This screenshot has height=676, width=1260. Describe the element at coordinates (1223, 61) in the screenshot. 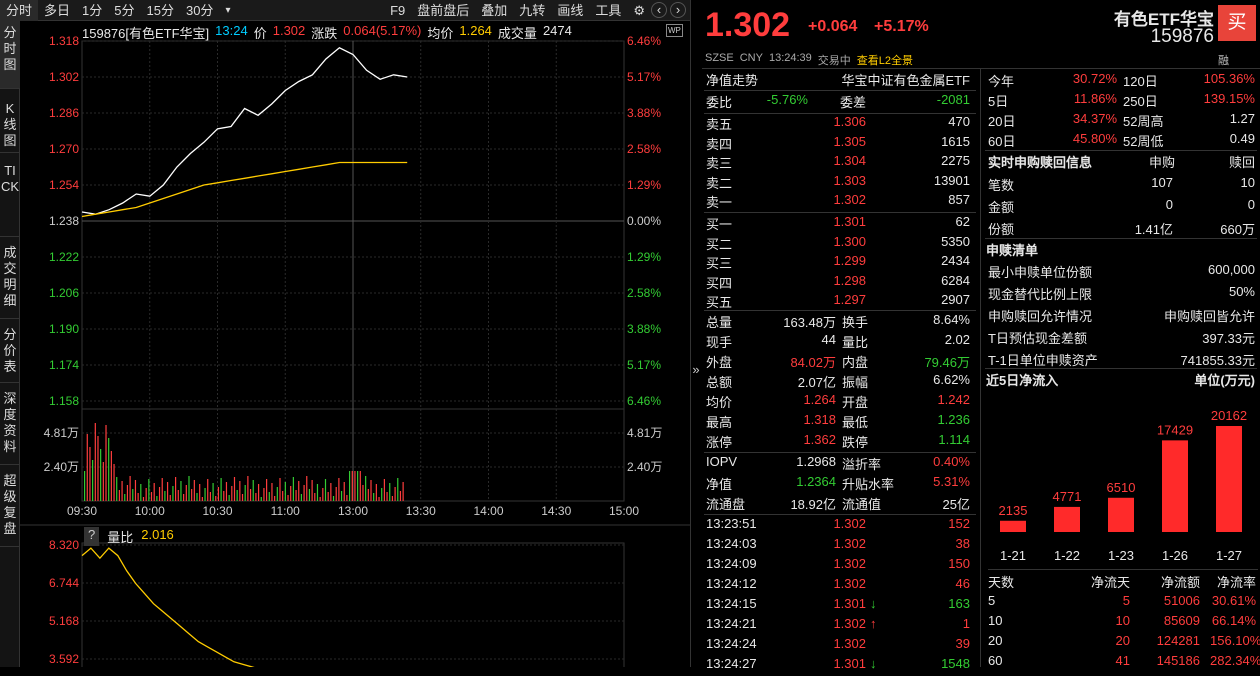

I see `margin-badge: 融` at that location.